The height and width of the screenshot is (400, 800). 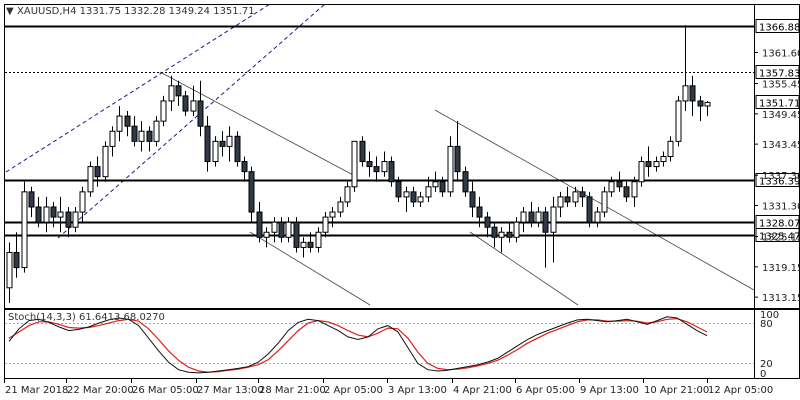 I want to click on stoch-scale-20: 20, so click(x=766, y=364).